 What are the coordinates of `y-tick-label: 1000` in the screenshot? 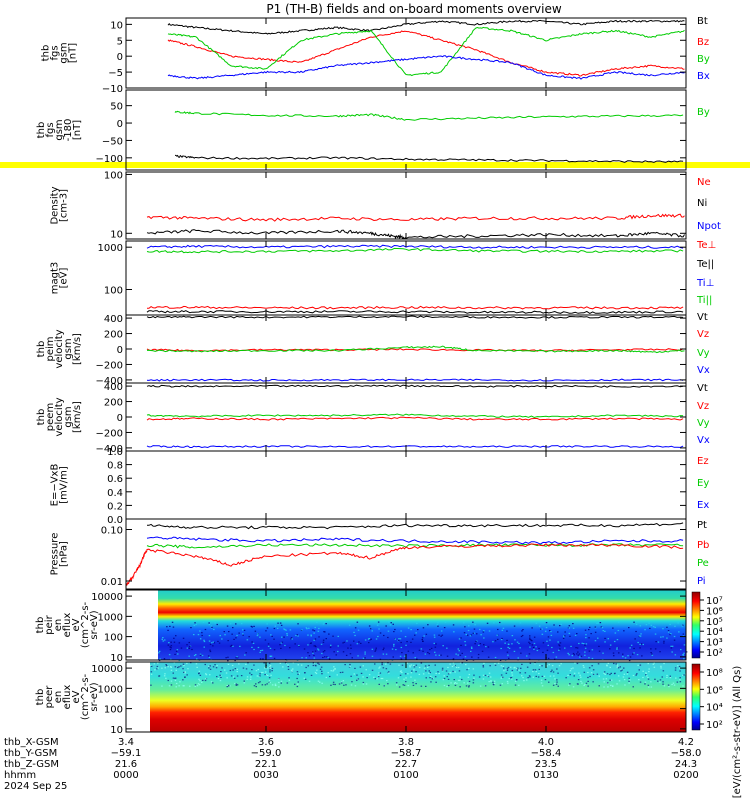 It's located at (110, 689).